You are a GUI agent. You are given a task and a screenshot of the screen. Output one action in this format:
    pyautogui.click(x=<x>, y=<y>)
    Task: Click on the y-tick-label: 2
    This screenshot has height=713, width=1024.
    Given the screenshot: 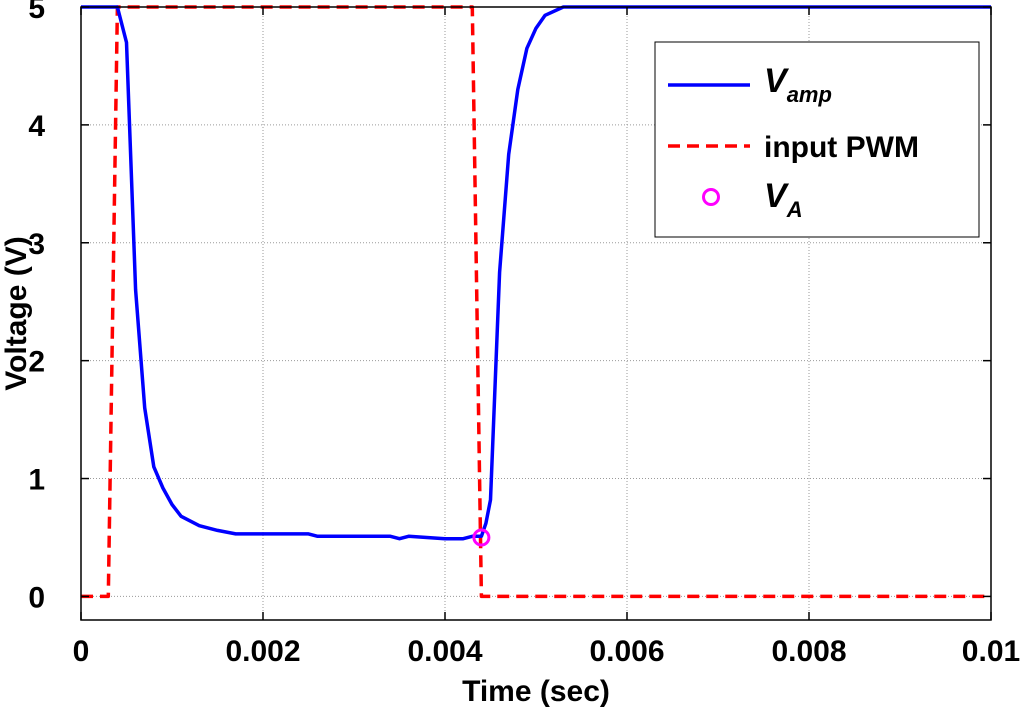 What is the action you would take?
    pyautogui.click(x=36, y=362)
    